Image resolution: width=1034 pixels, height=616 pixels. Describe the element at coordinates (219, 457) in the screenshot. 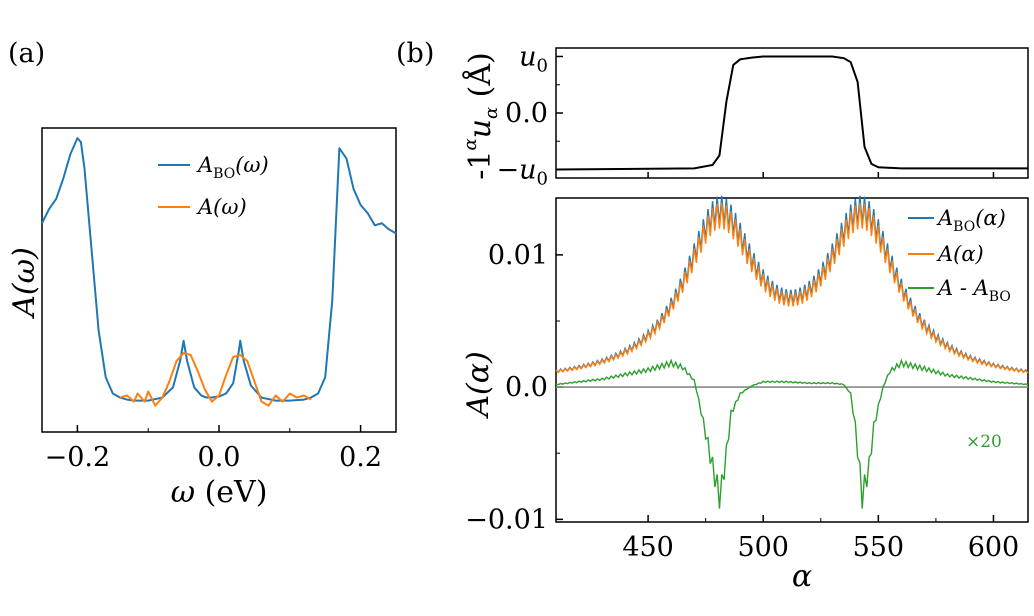

I see `panel-a-xtick-label: 0.0` at that location.